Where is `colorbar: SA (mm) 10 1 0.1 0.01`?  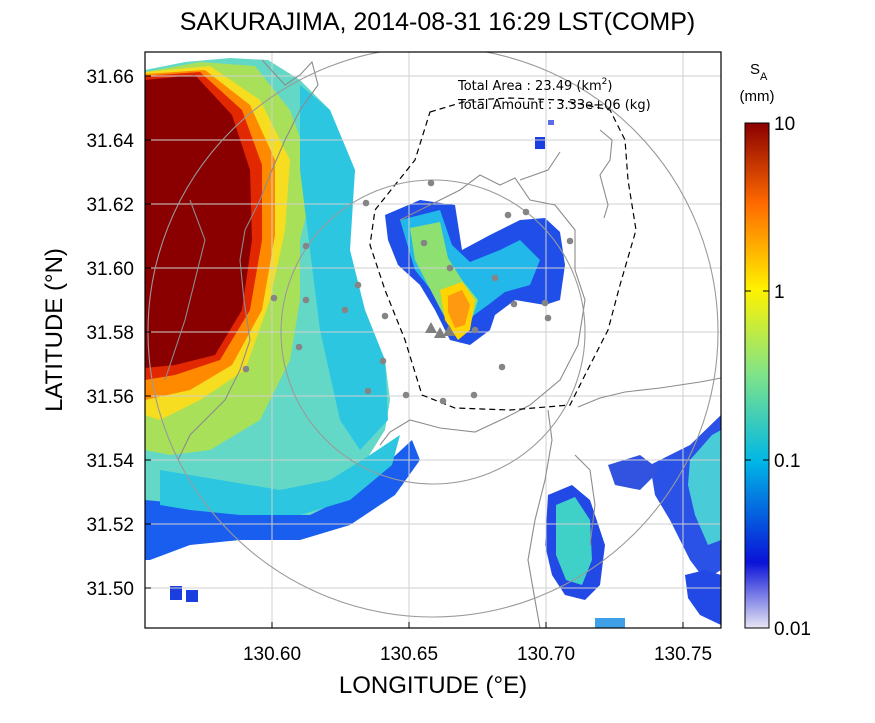 colorbar: SA (mm) 10 1 0.1 0.01 is located at coordinates (775, 350).